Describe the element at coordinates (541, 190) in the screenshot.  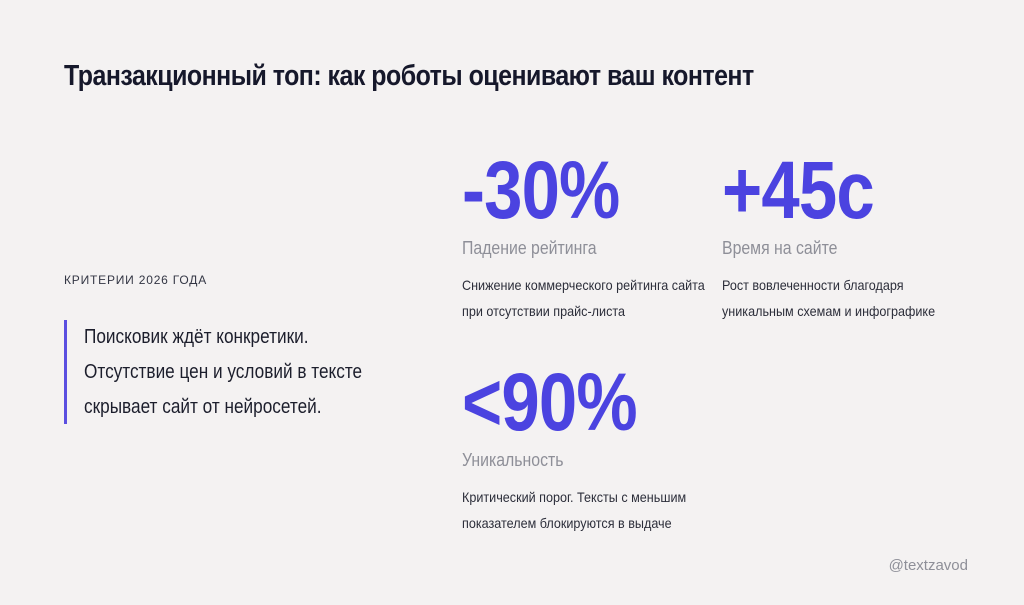
I see `stat-value: -30%` at that location.